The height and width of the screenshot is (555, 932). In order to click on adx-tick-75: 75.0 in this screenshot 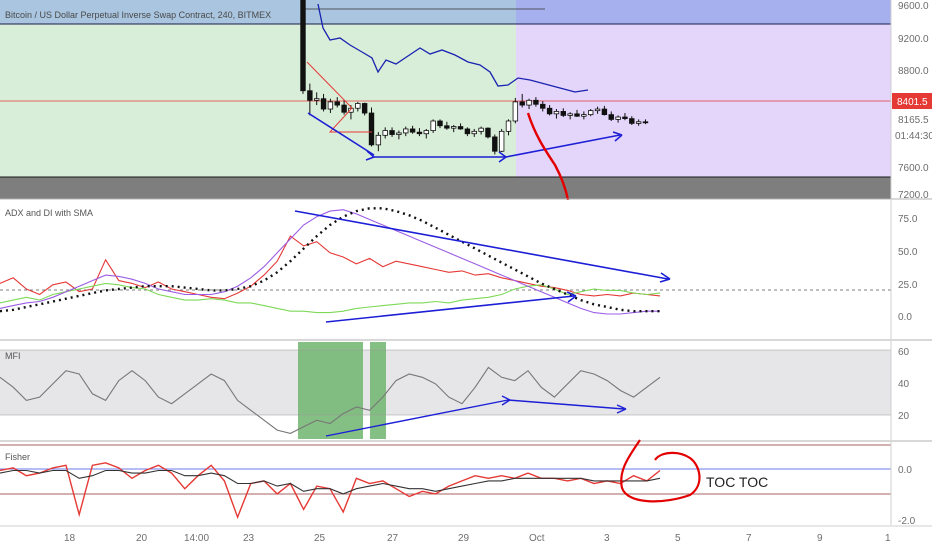, I will do `click(908, 219)`.